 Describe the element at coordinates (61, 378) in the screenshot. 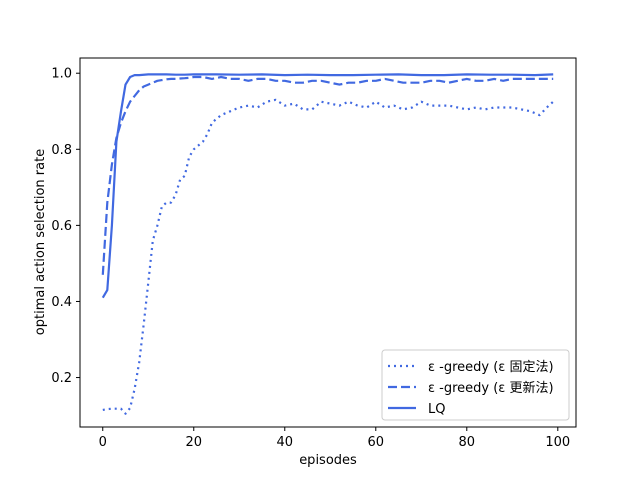

I see `y-tick-label: 0.2` at that location.